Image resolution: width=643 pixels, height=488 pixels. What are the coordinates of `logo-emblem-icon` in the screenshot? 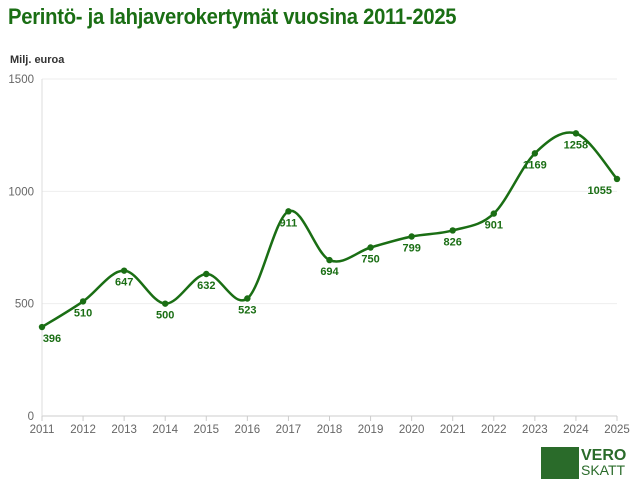 It's located at (560, 463).